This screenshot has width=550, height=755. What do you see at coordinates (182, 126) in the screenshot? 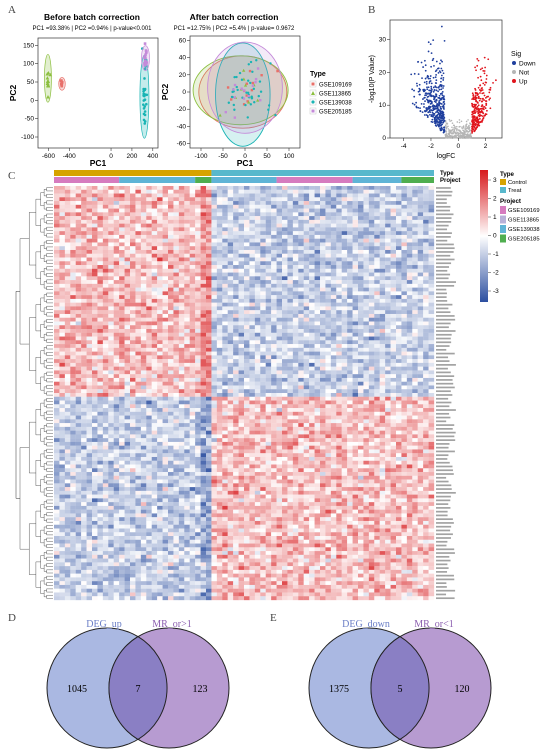
I see `y-tick-label: -40` at bounding box center [182, 126].